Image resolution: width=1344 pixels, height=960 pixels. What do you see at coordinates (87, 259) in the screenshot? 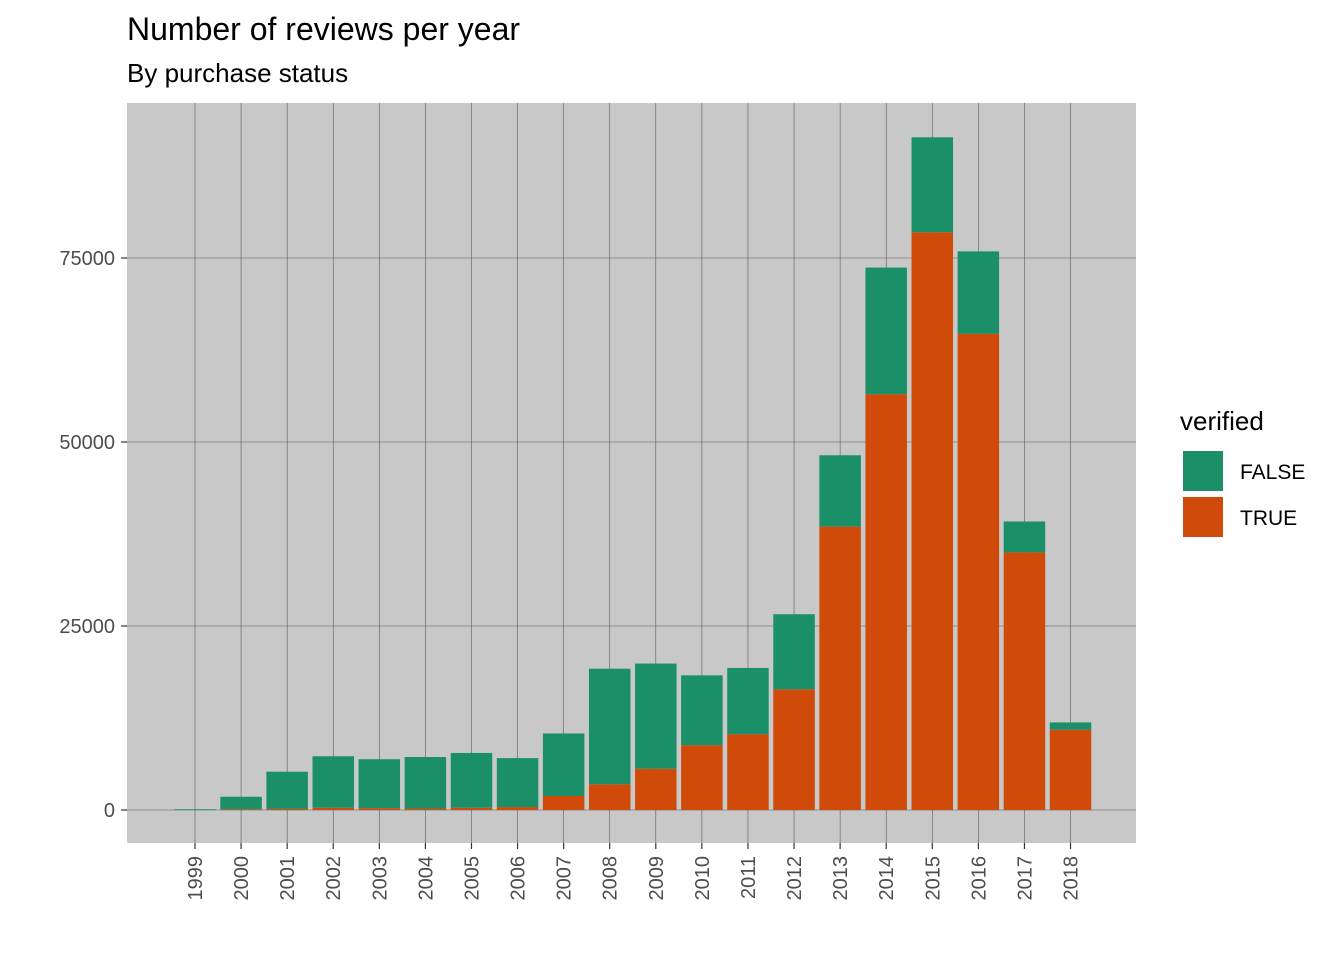
I see `y-tick-label: 75000` at bounding box center [87, 259].